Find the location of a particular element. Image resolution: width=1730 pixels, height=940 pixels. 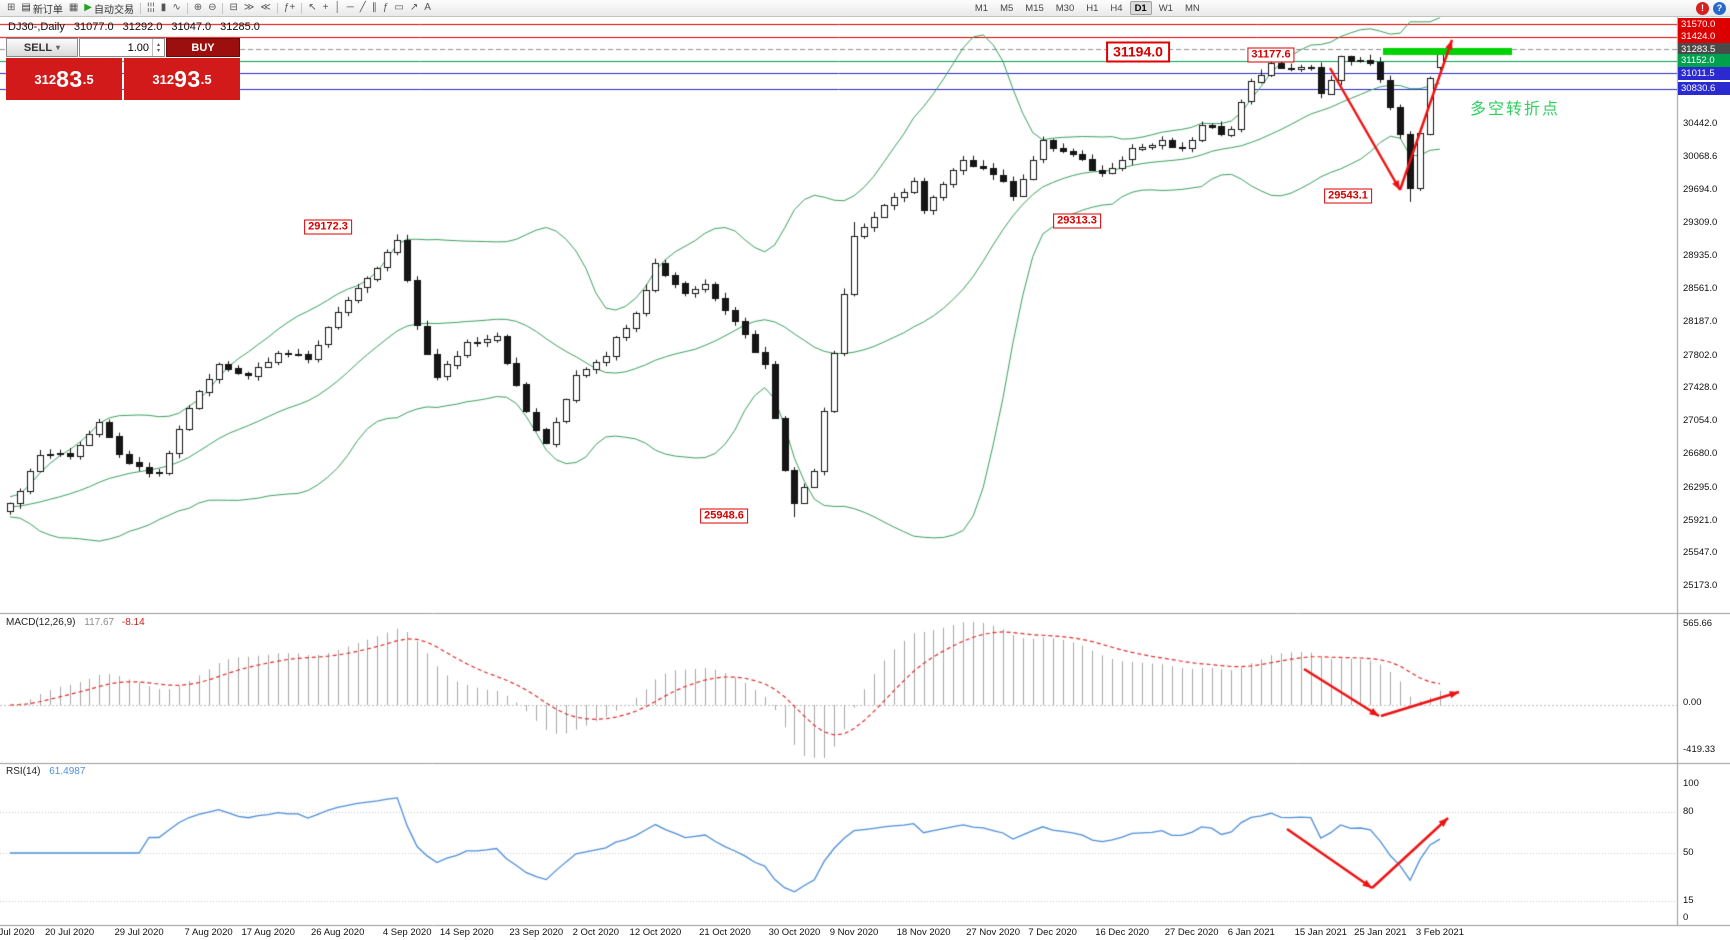

sell-button: SELL ▾ is located at coordinates (42, 47).